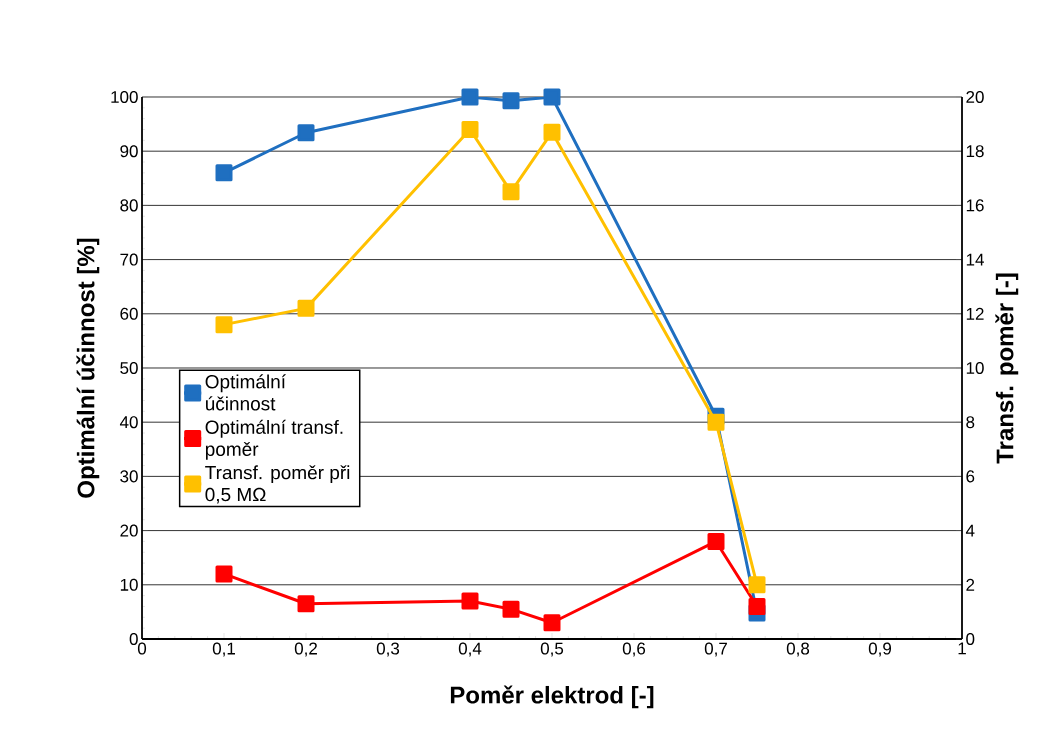 This screenshot has width=1058, height=746. I want to click on y-tick-label: 60, so click(129, 313).